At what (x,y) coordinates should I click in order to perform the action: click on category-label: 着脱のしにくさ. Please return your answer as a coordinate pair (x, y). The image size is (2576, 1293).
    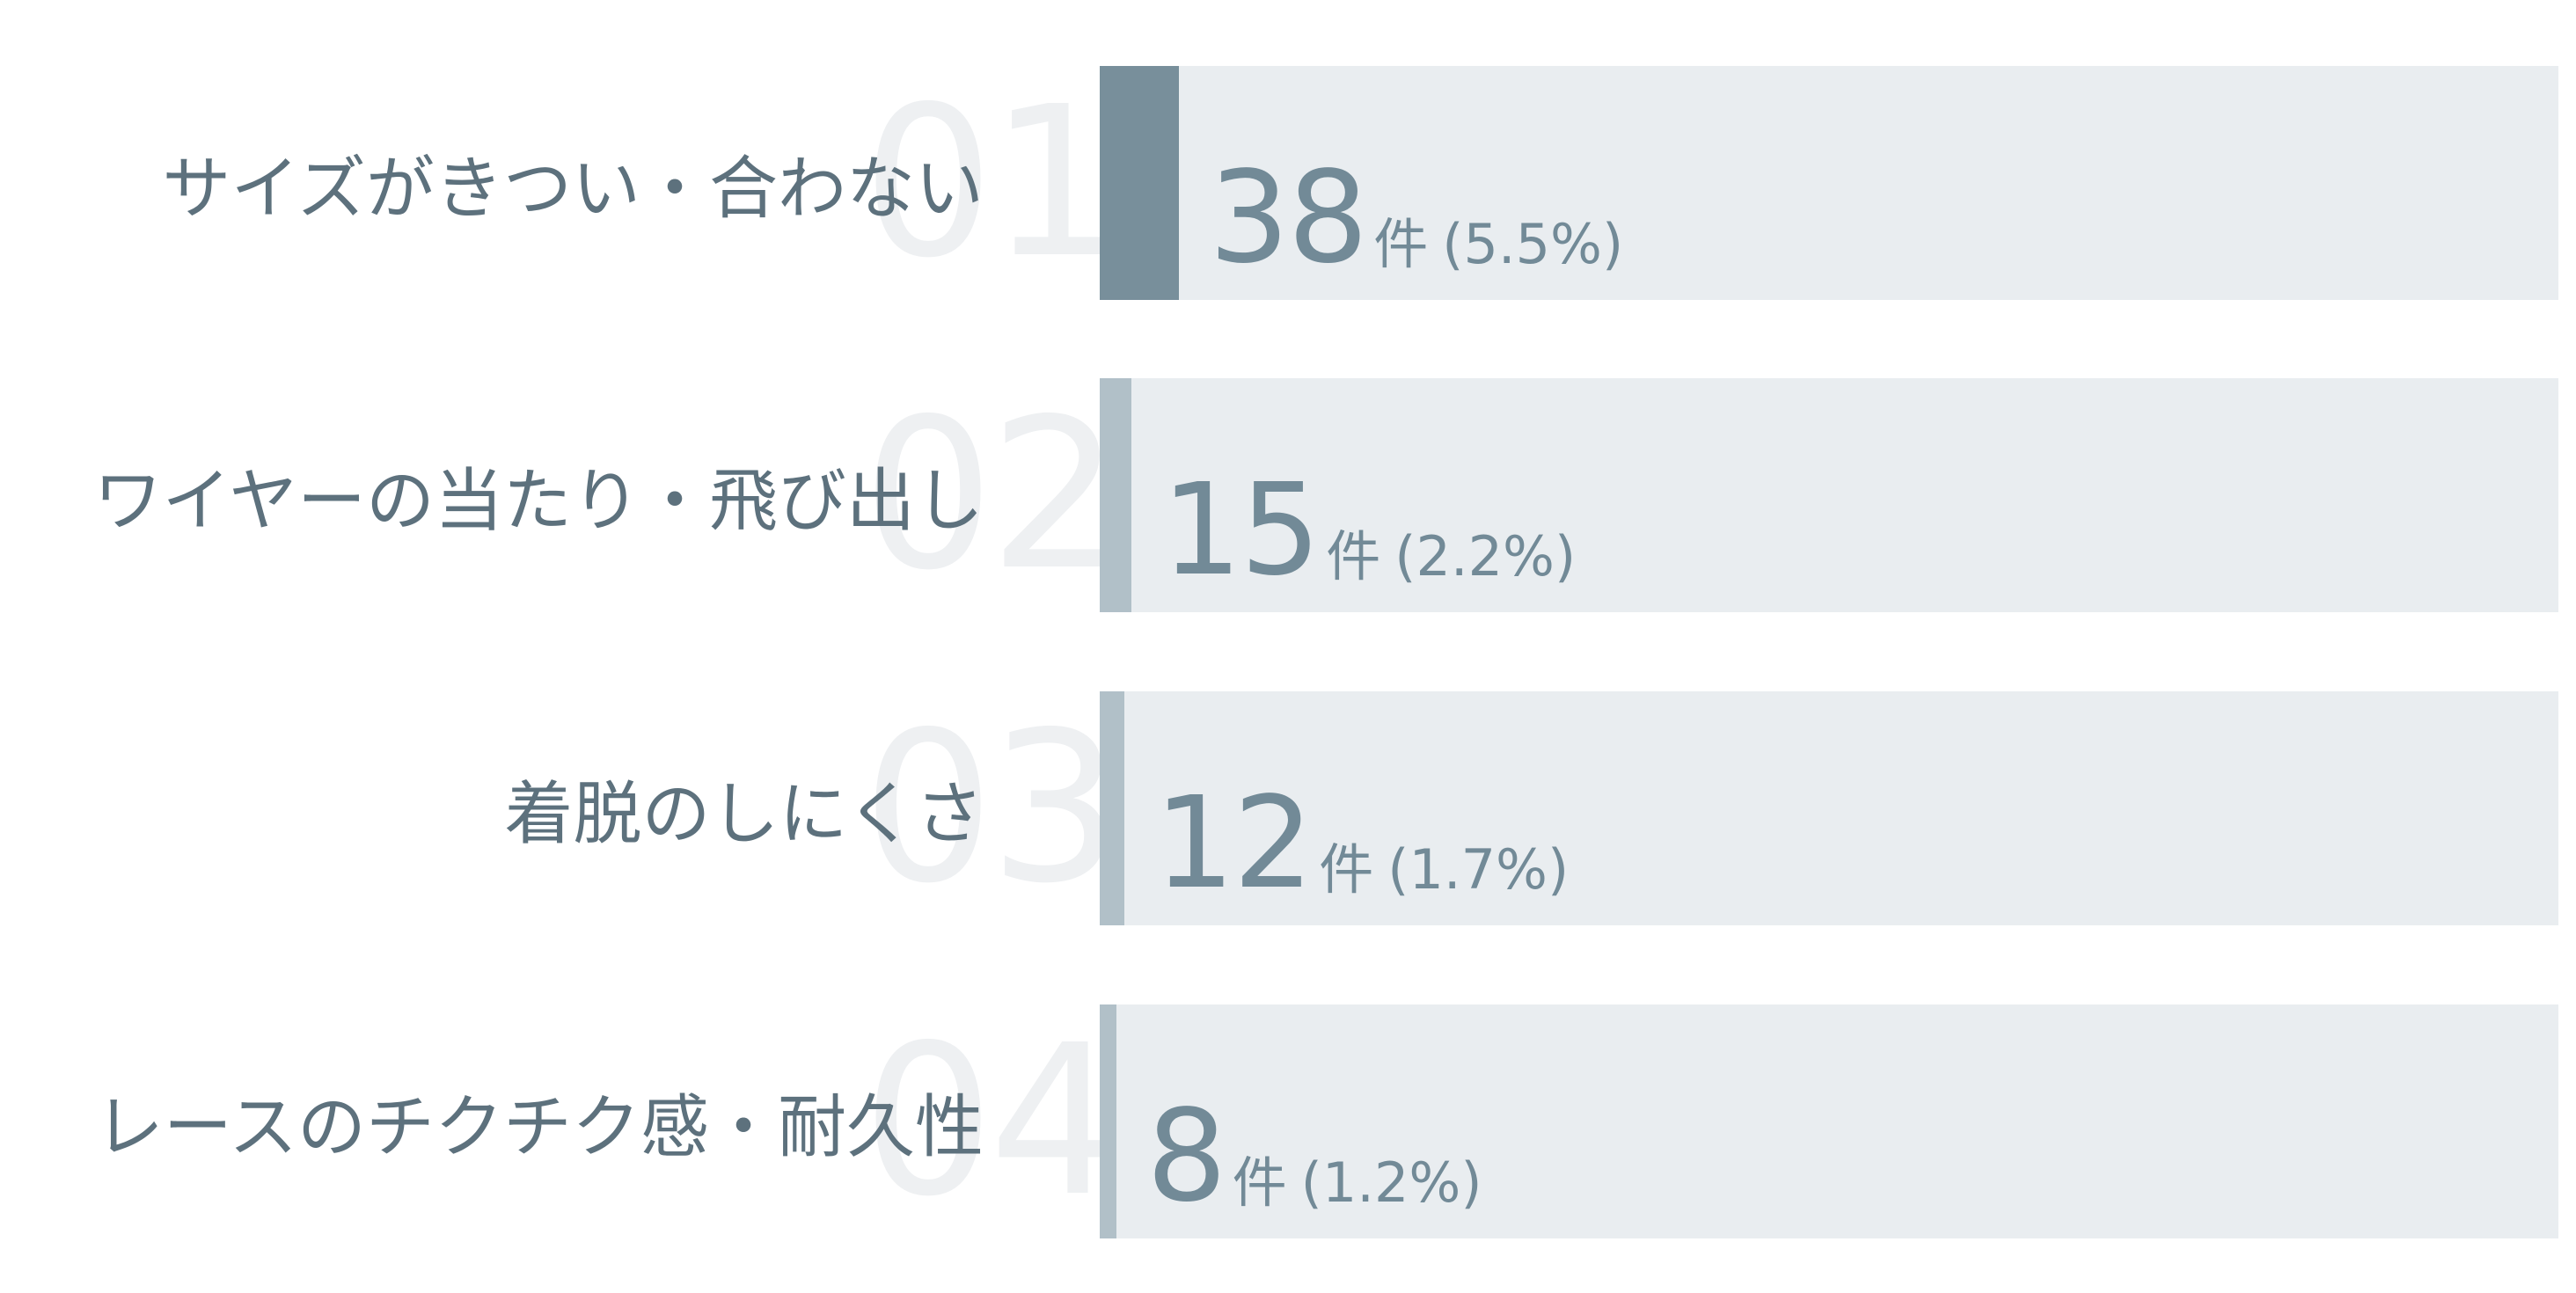
    Looking at the image, I should click on (744, 814).